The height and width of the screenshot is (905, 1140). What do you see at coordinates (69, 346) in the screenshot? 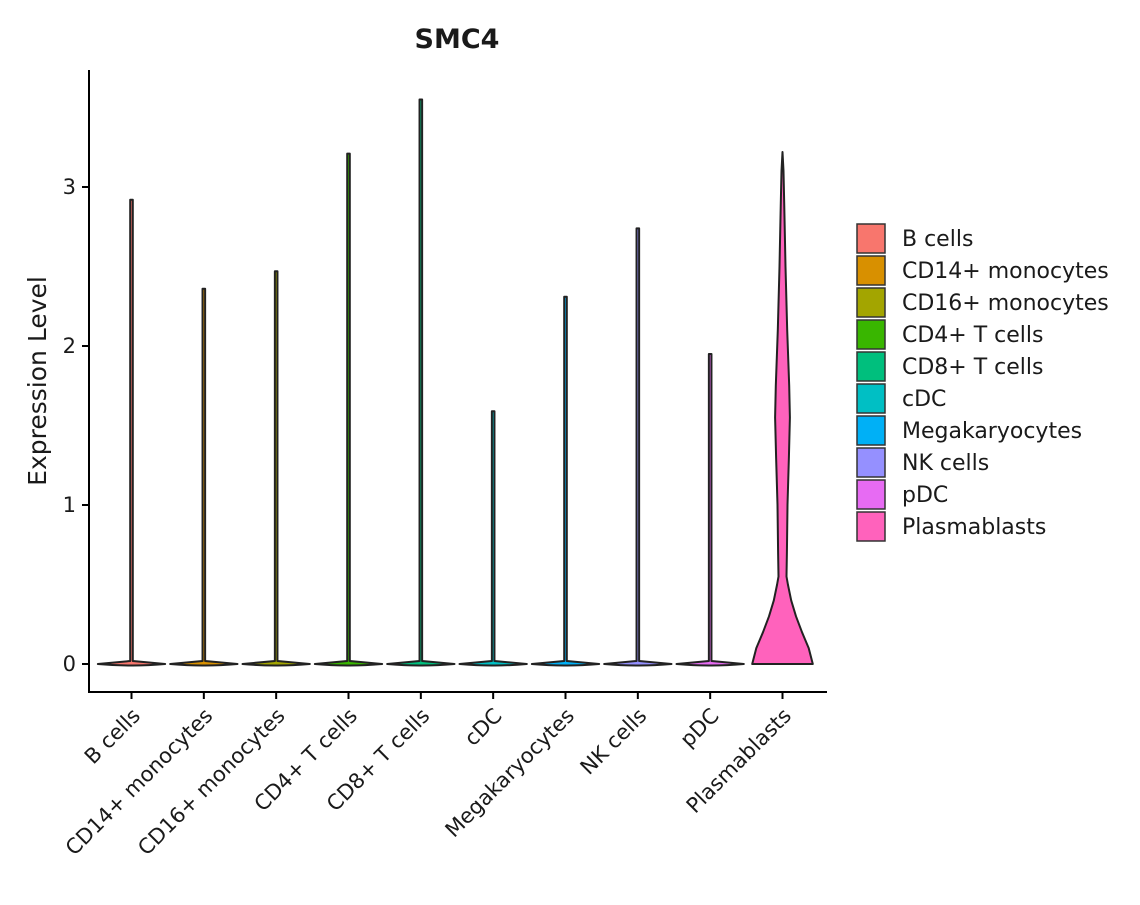
I see `y-tick-label: 2` at bounding box center [69, 346].